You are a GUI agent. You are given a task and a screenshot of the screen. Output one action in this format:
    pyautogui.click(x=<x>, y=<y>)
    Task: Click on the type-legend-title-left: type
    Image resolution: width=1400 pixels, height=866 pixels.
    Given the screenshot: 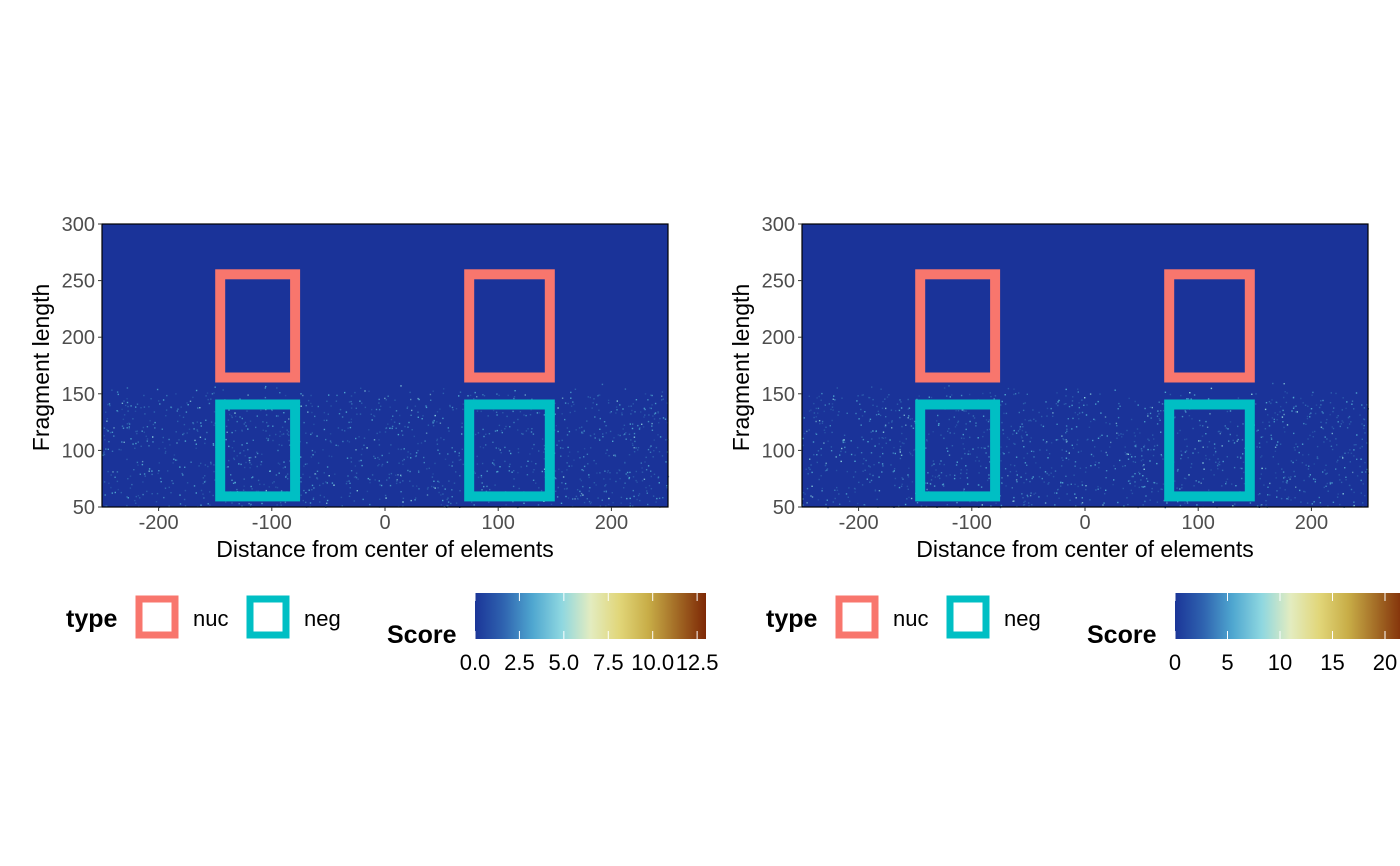 What is the action you would take?
    pyautogui.click(x=92, y=619)
    